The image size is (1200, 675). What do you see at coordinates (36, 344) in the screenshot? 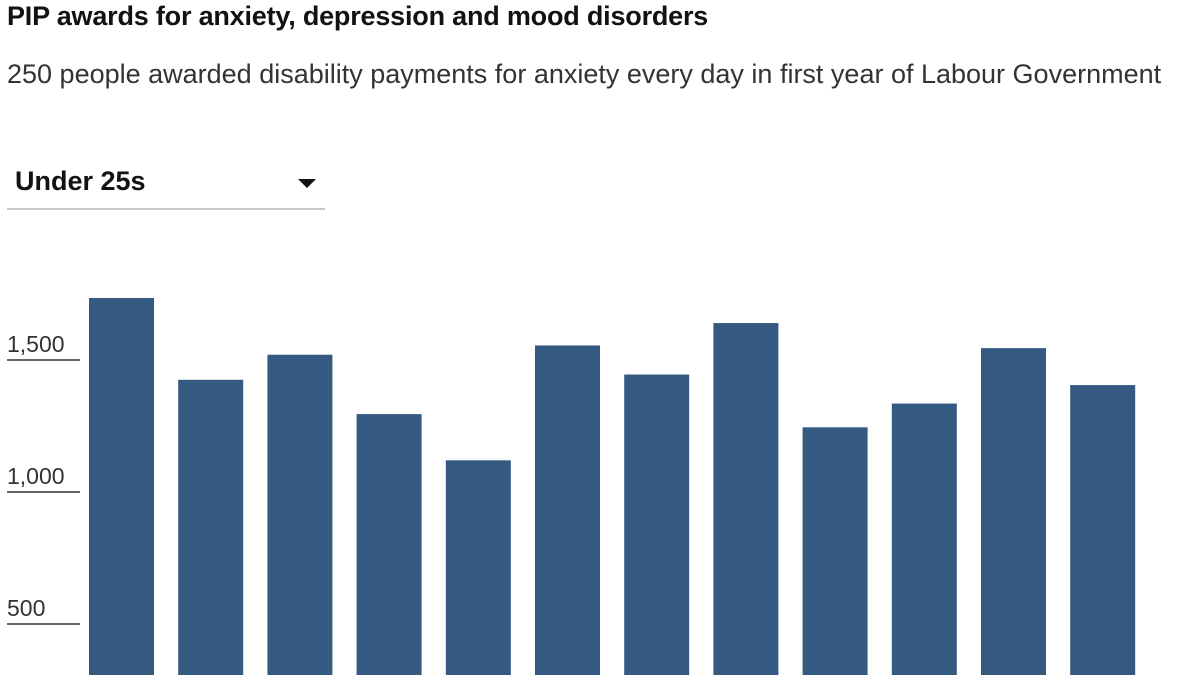
I see `y-tick-label: 1,500` at bounding box center [36, 344].